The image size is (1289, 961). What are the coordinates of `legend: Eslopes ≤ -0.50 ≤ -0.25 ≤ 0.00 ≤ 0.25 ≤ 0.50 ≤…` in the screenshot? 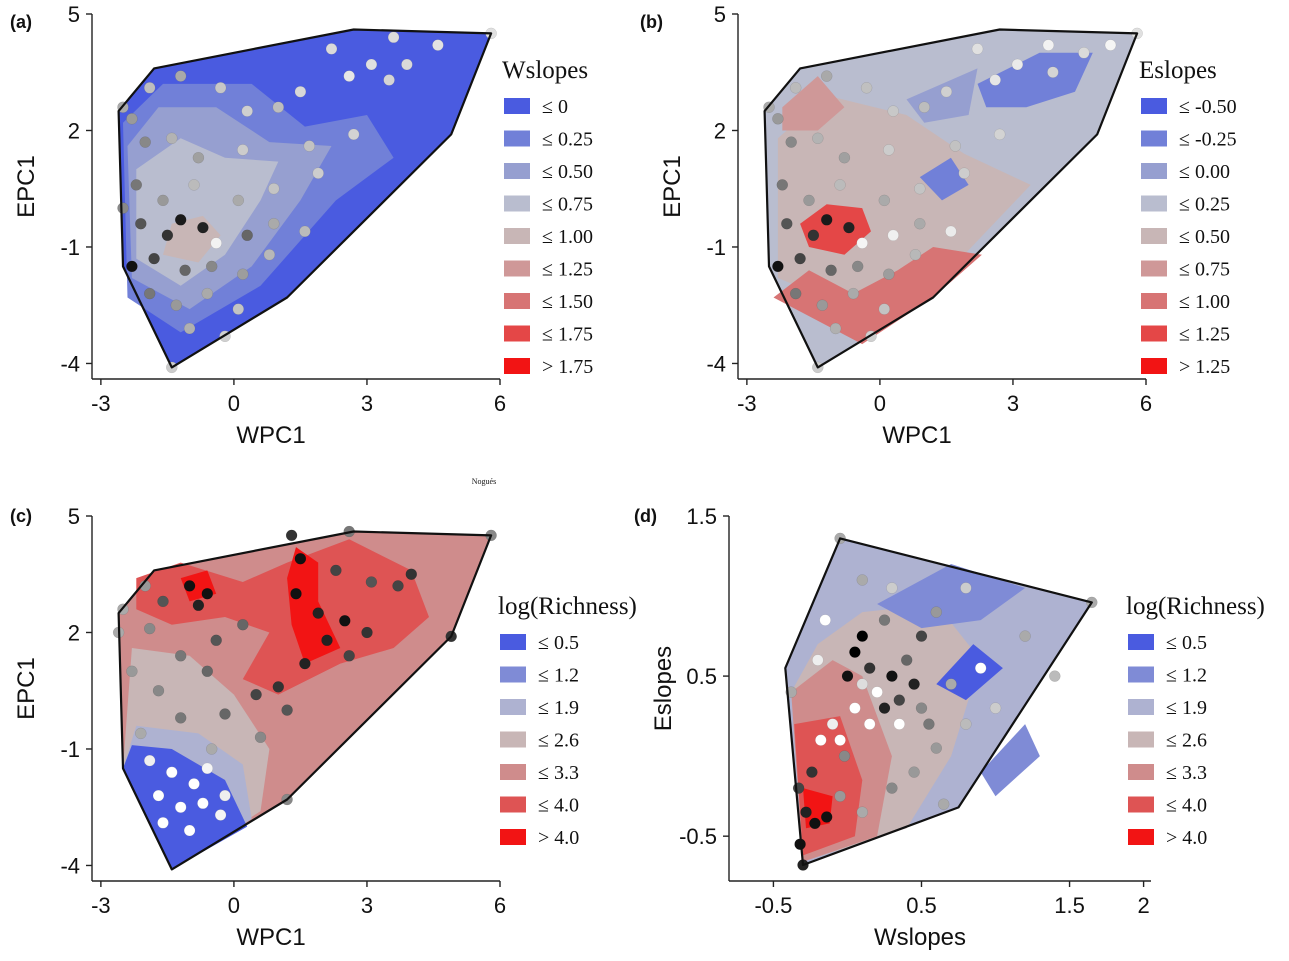 It's located at (1188, 217).